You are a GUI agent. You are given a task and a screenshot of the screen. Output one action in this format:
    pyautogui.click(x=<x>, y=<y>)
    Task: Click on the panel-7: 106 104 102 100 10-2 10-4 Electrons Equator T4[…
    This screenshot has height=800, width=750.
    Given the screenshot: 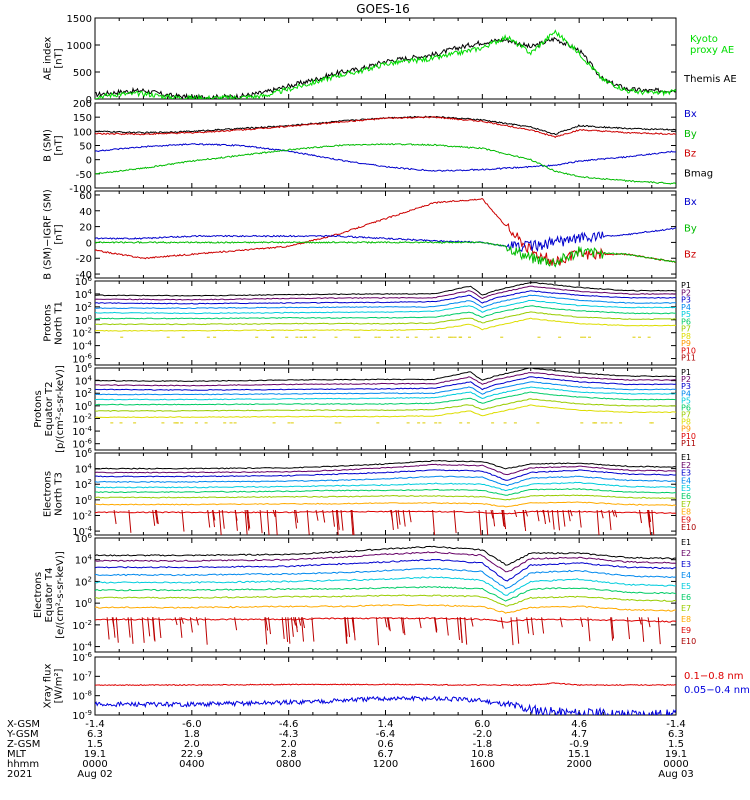 What is the action you would take?
    pyautogui.click(x=364, y=593)
    